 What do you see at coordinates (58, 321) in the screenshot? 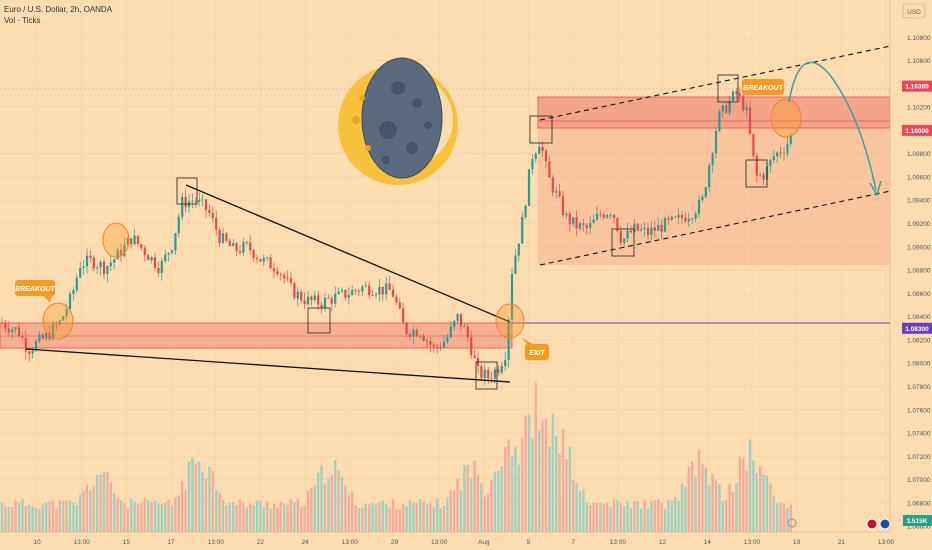
I see `highlight-circle` at bounding box center [58, 321].